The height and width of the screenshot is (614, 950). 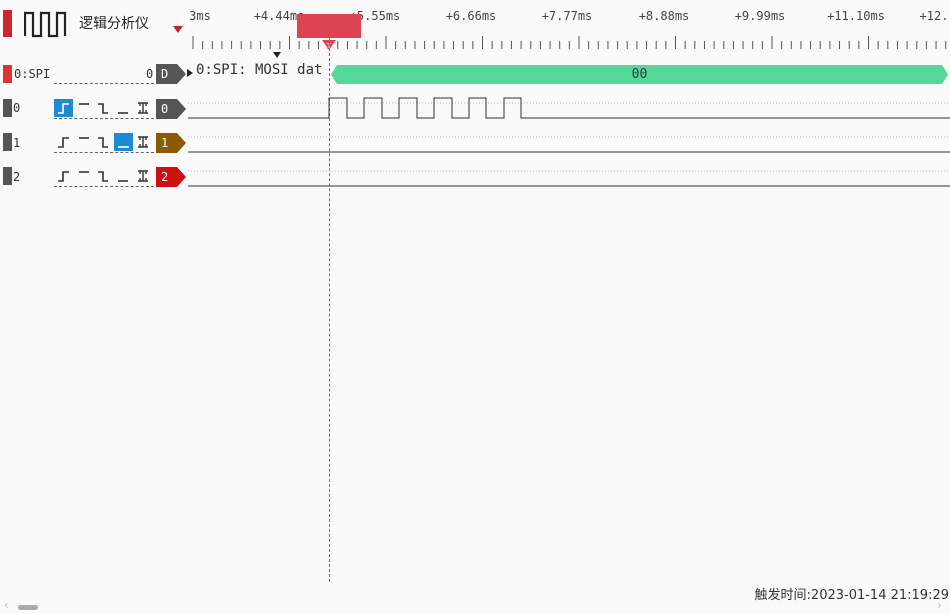 I want to click on trigger-time: 触发时间:2023-01-14 21:19:29, so click(x=851, y=595).